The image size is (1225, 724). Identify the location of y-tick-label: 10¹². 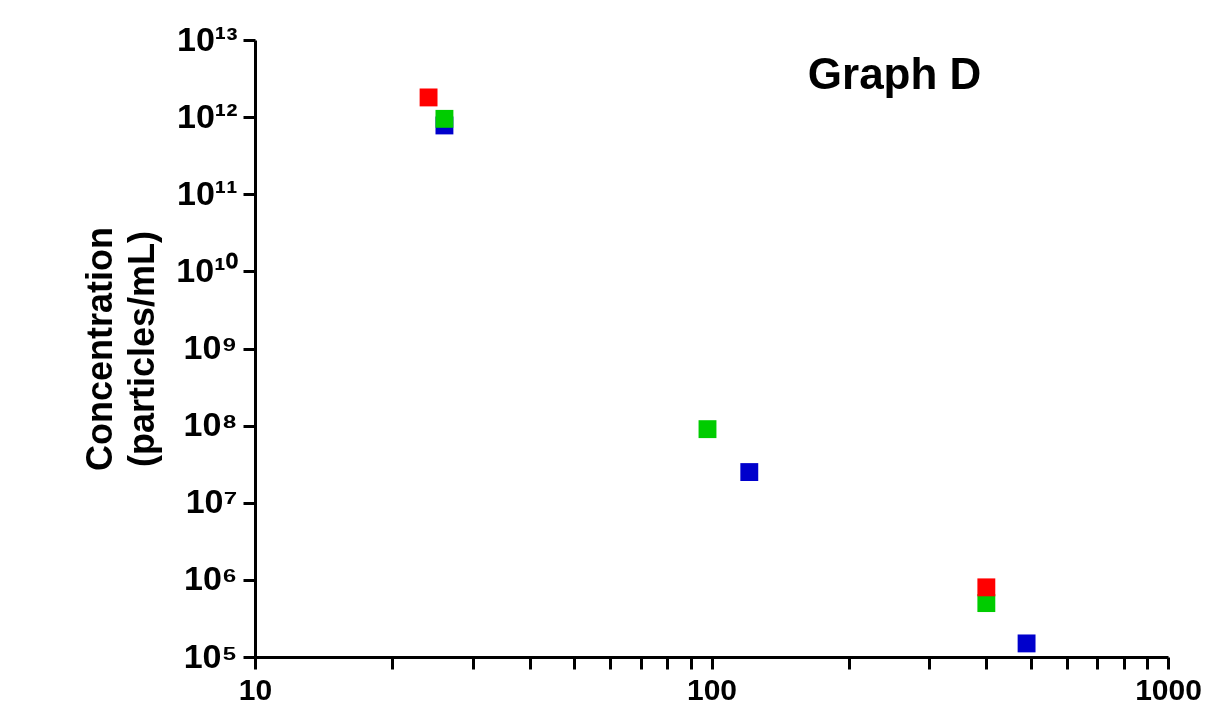
(207, 115).